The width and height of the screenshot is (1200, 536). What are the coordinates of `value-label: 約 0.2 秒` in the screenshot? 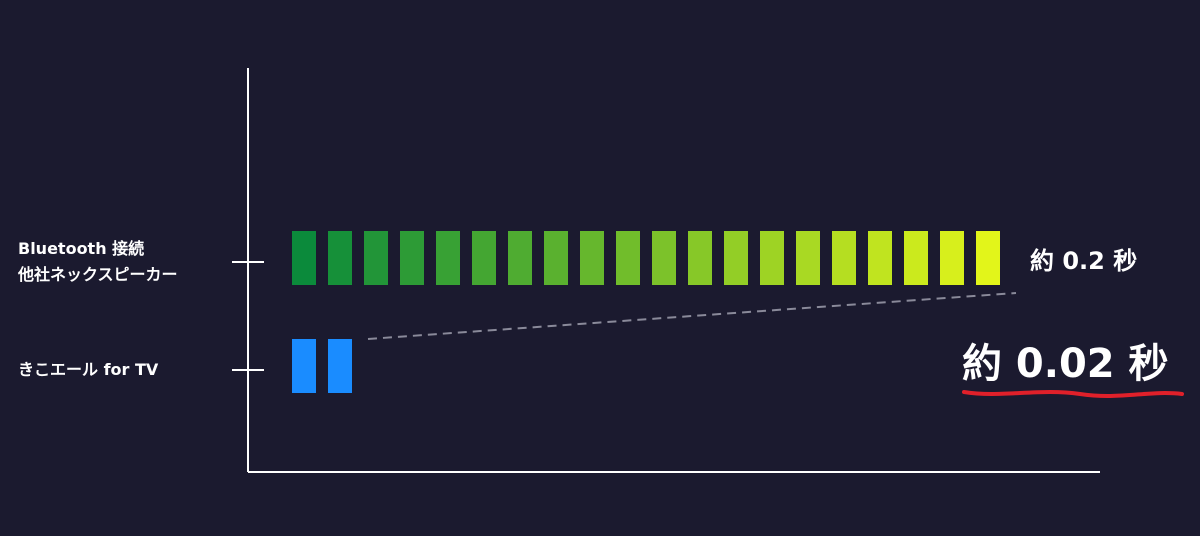 It's located at (1083, 261).